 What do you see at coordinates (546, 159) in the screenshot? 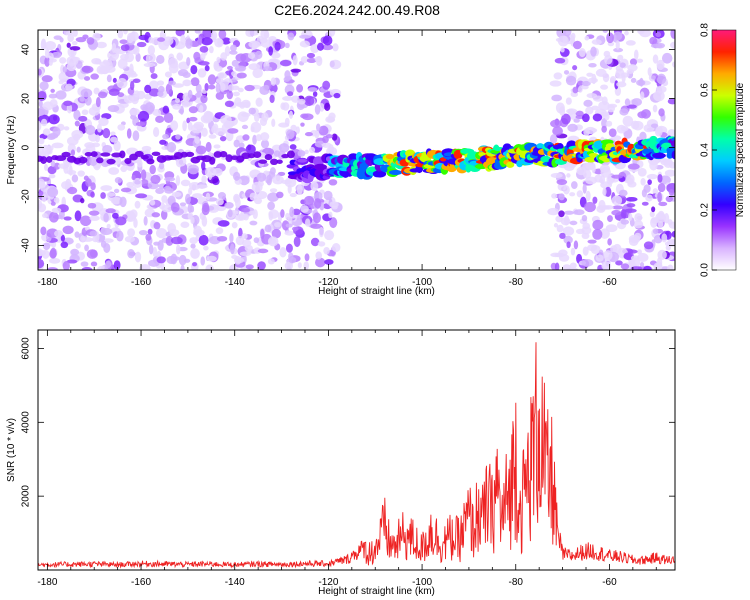
I see `signal-cell` at bounding box center [546, 159].